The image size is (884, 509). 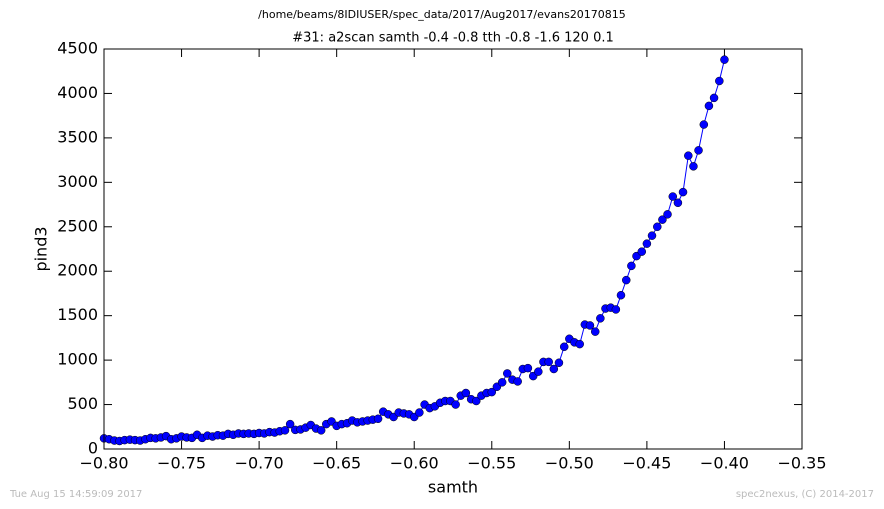 What do you see at coordinates (77, 92) in the screenshot?
I see `y-tick-label: 4000` at bounding box center [77, 92].